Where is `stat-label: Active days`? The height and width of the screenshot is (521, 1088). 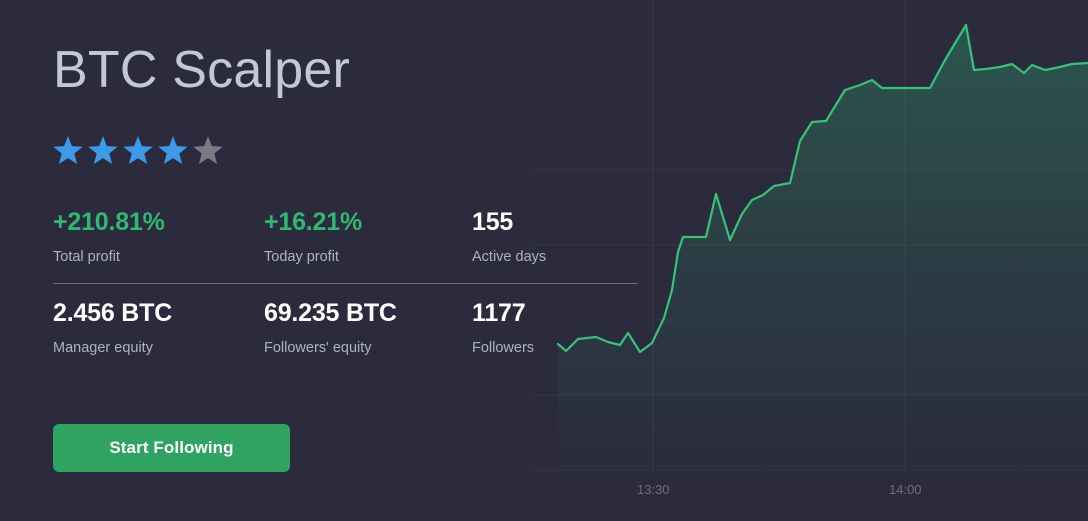
stat-label: Active days is located at coordinates (509, 257).